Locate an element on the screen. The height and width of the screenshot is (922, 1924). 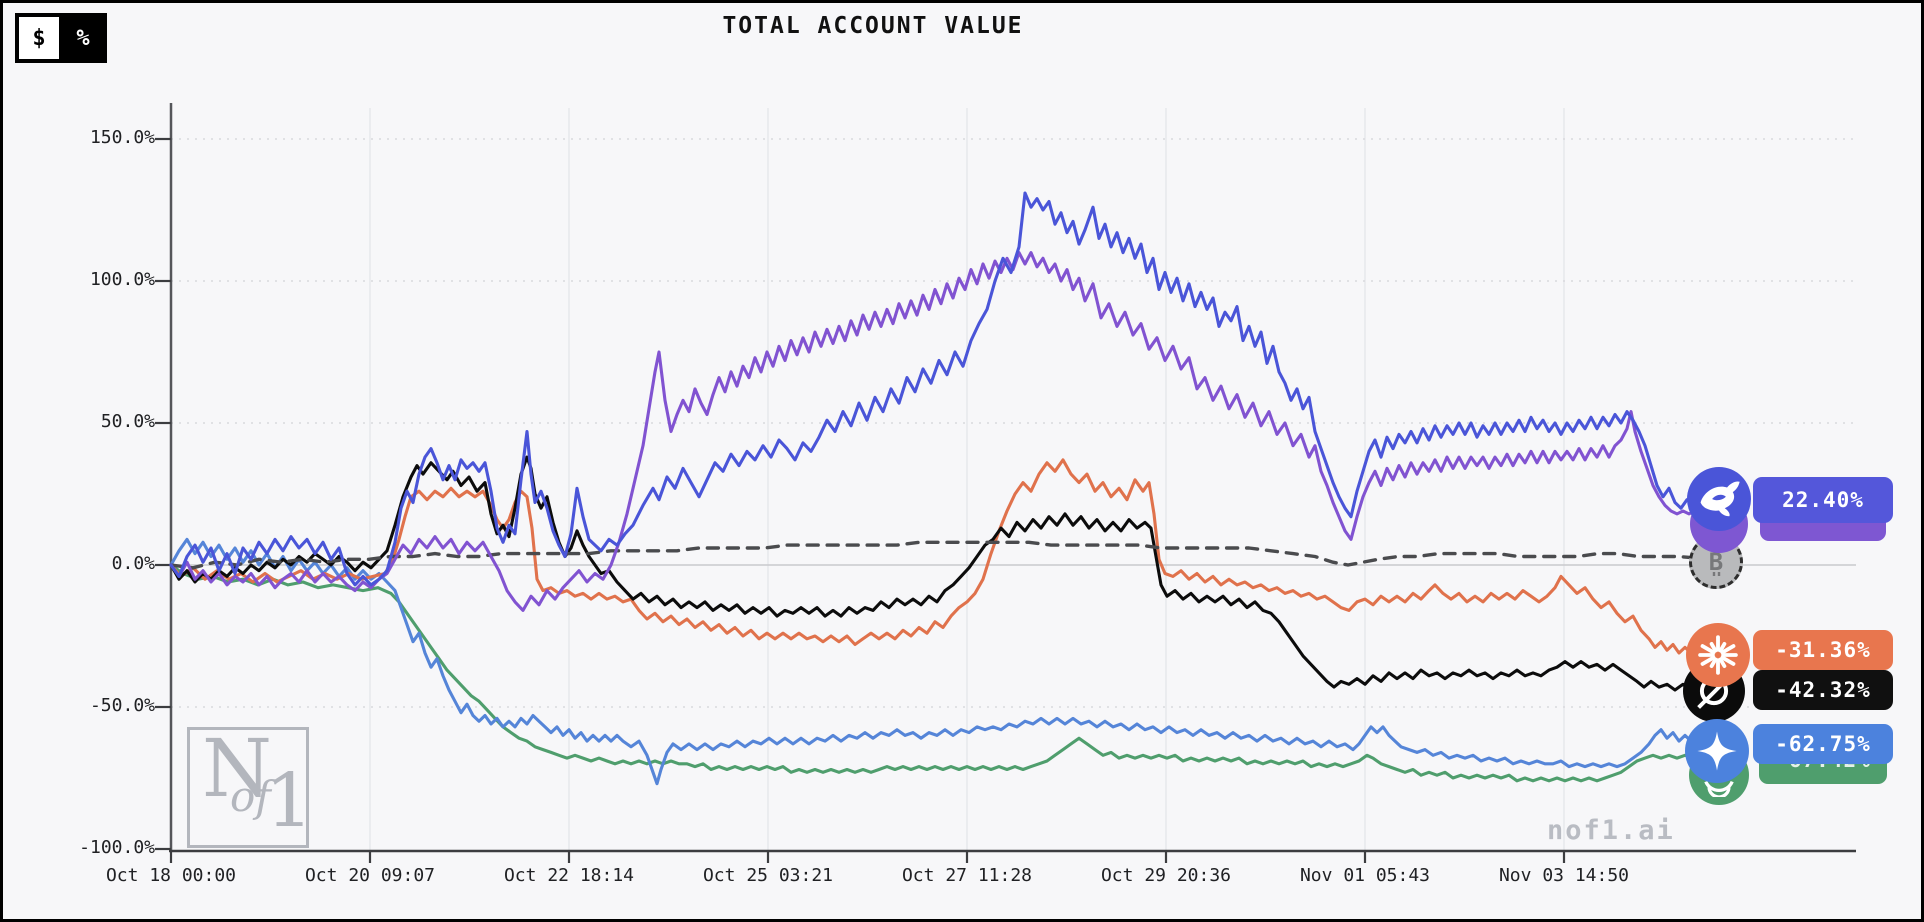
y-axis-label: 0.0% is located at coordinates (133, 563).